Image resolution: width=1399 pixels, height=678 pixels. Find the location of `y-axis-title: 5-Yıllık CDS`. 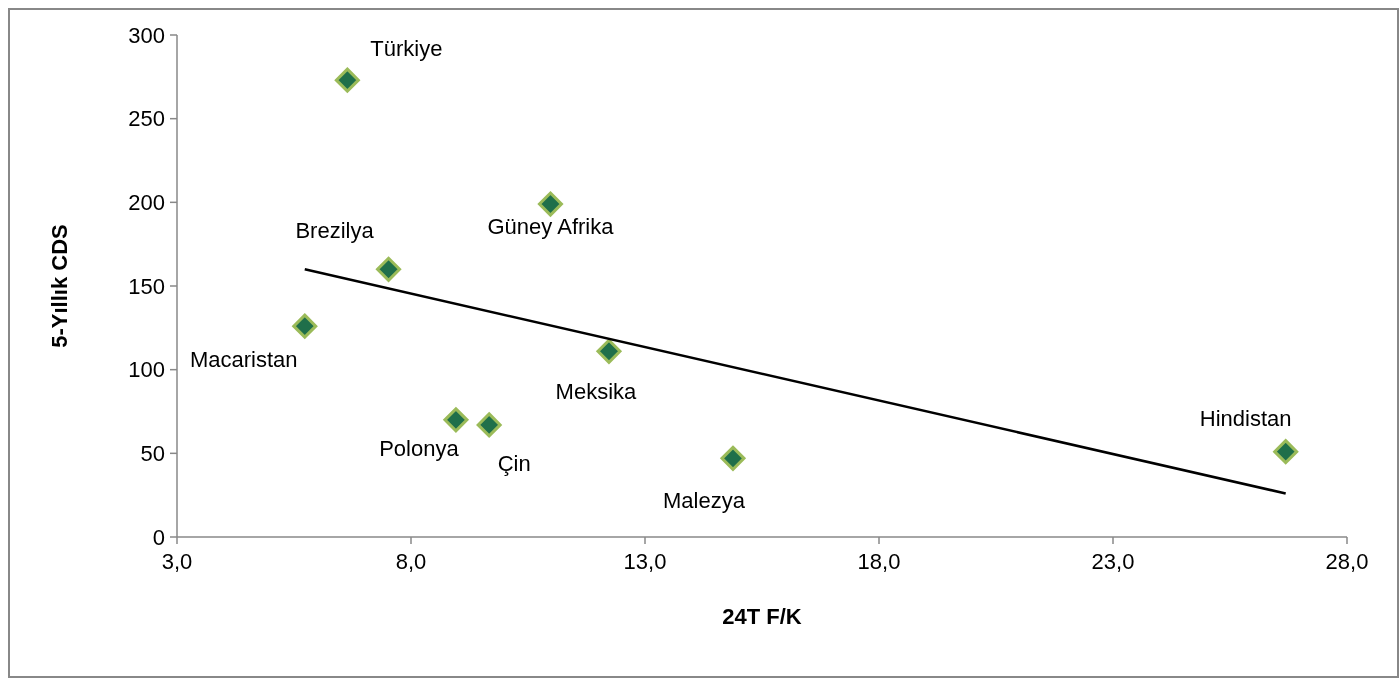

y-axis-title: 5-Yıllık CDS is located at coordinates (59, 286).